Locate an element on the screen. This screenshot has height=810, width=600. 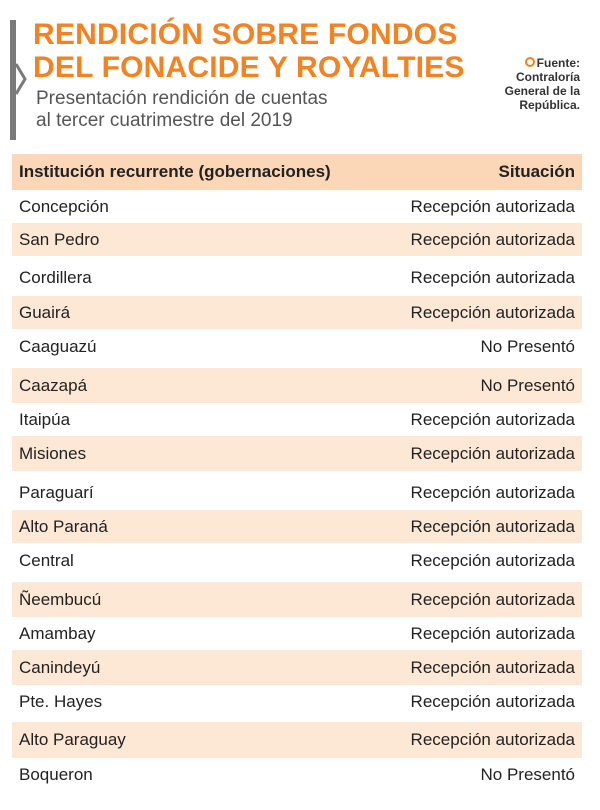
source-label: Fuente: is located at coordinates (558, 63).